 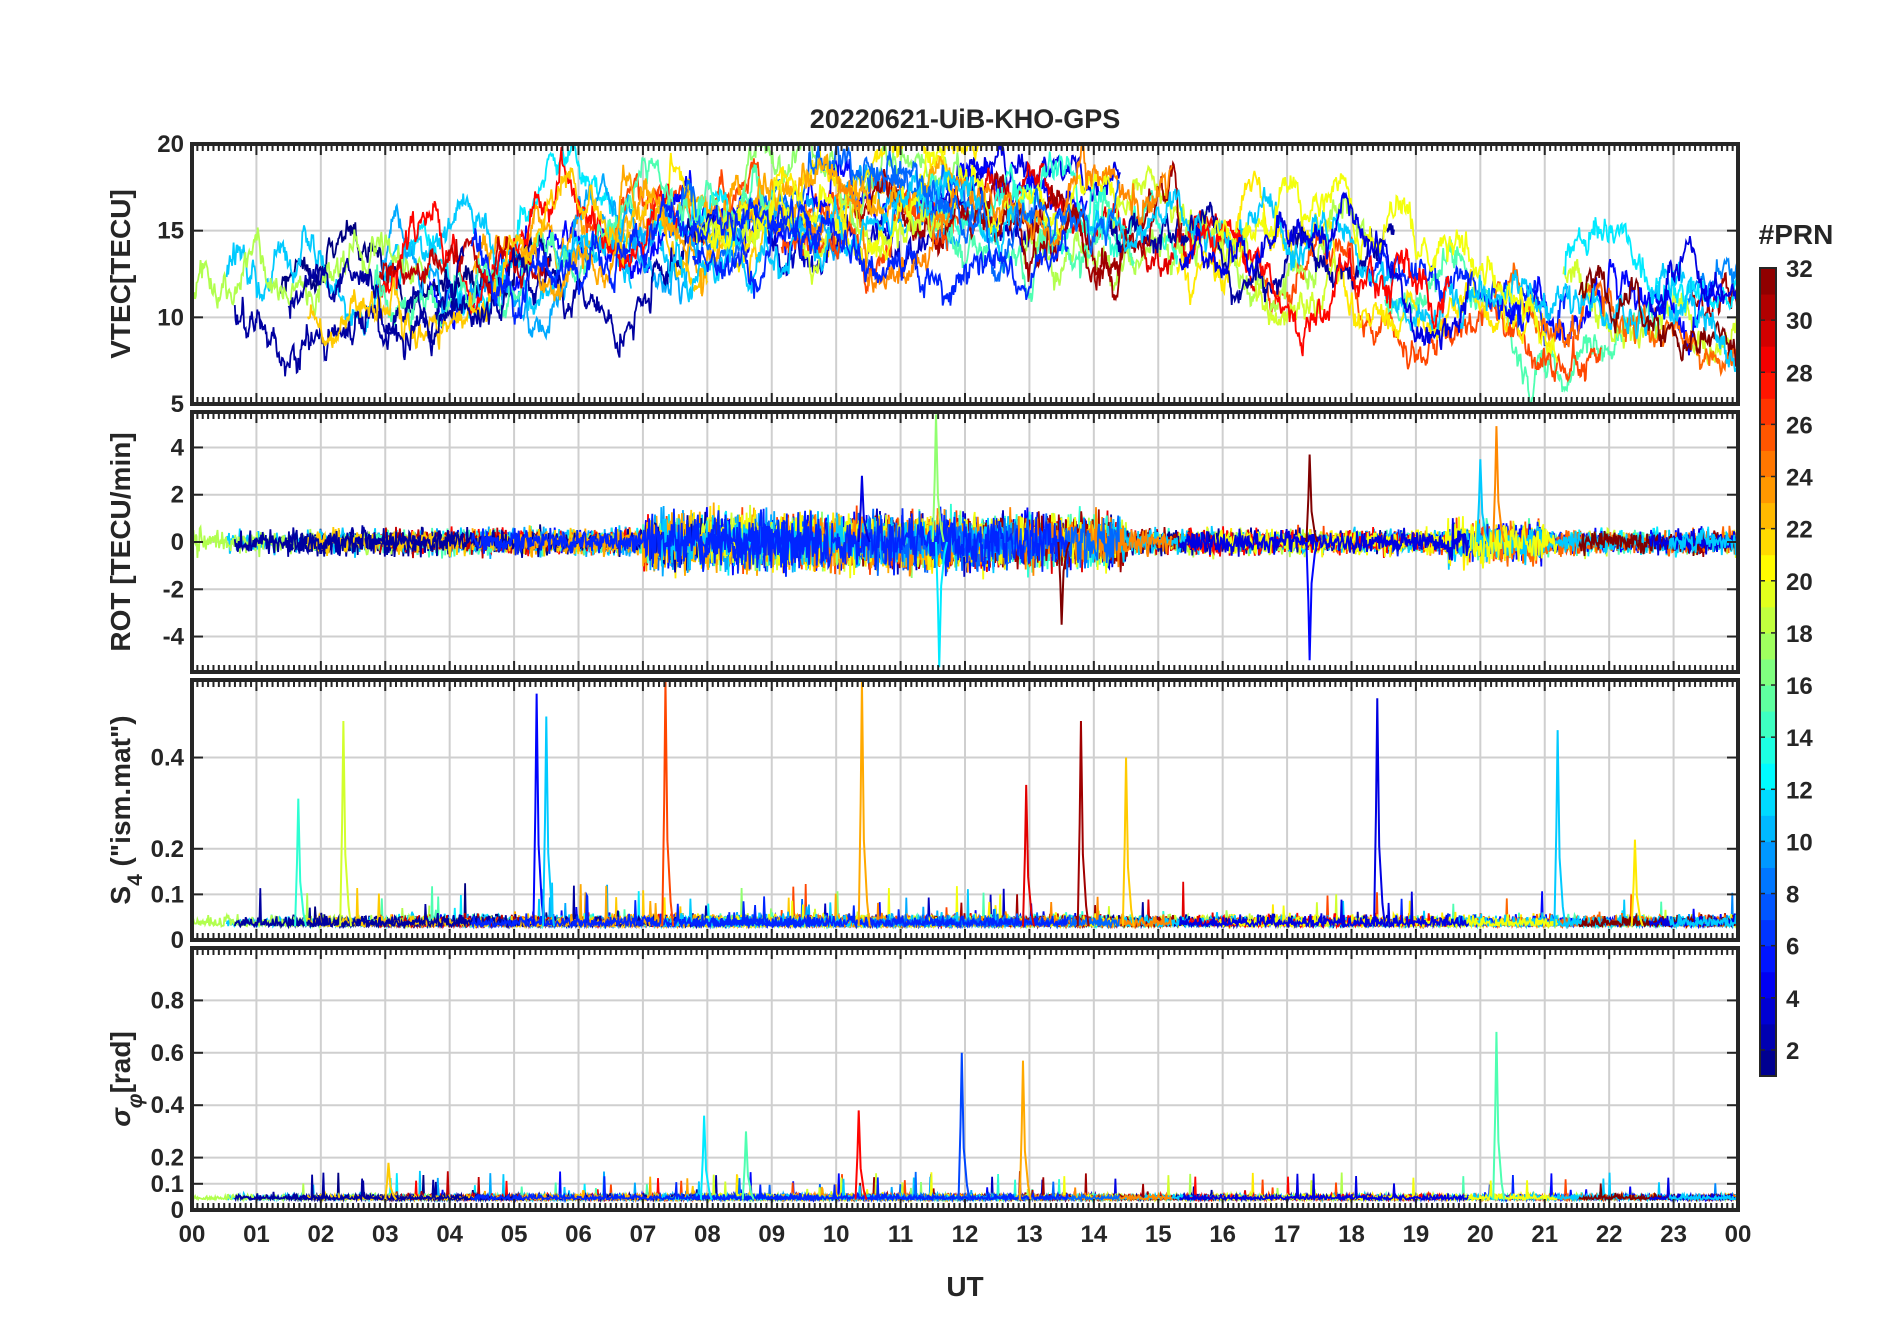 I want to click on x-tick-label: 00, so click(x=1738, y=1234).